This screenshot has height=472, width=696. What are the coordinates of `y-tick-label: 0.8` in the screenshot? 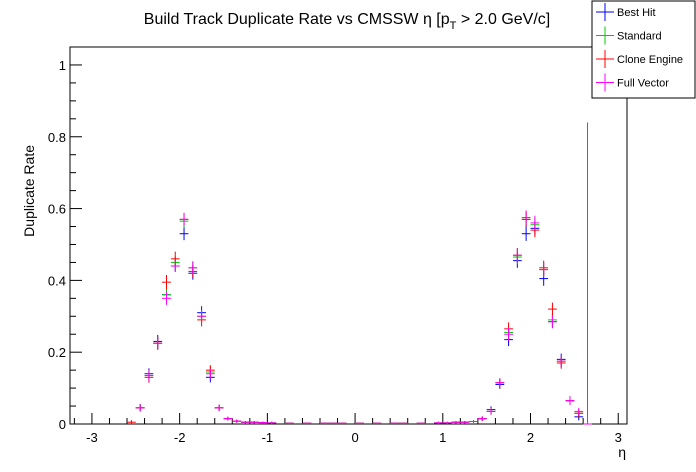 It's located at (57, 137).